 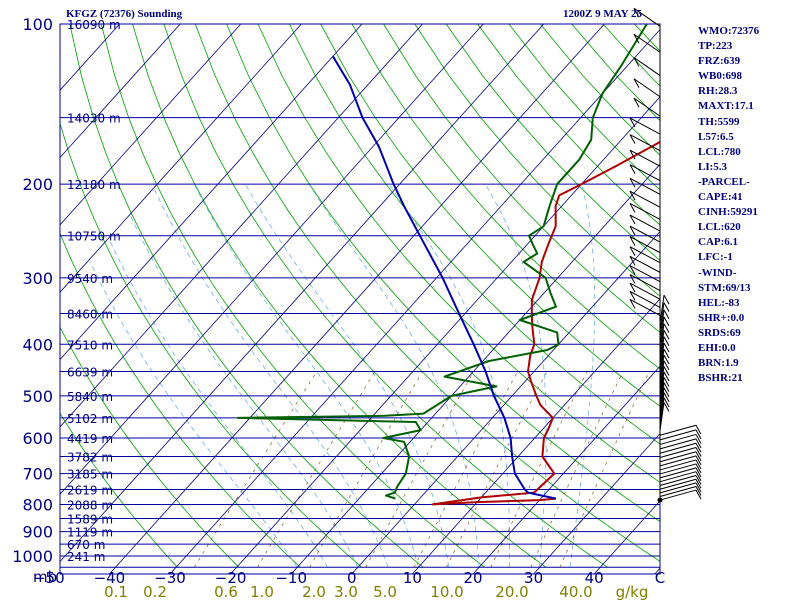 What do you see at coordinates (37, 474) in the screenshot?
I see `pressure-tick-label: 700` at bounding box center [37, 474].